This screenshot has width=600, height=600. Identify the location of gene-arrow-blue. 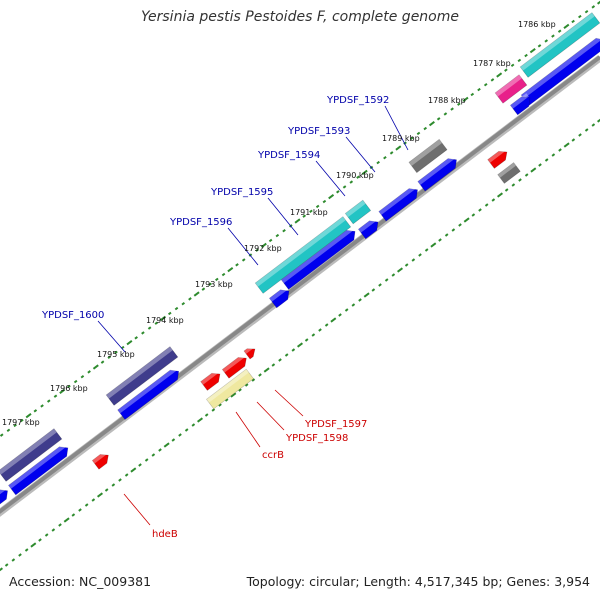
(279, 297).